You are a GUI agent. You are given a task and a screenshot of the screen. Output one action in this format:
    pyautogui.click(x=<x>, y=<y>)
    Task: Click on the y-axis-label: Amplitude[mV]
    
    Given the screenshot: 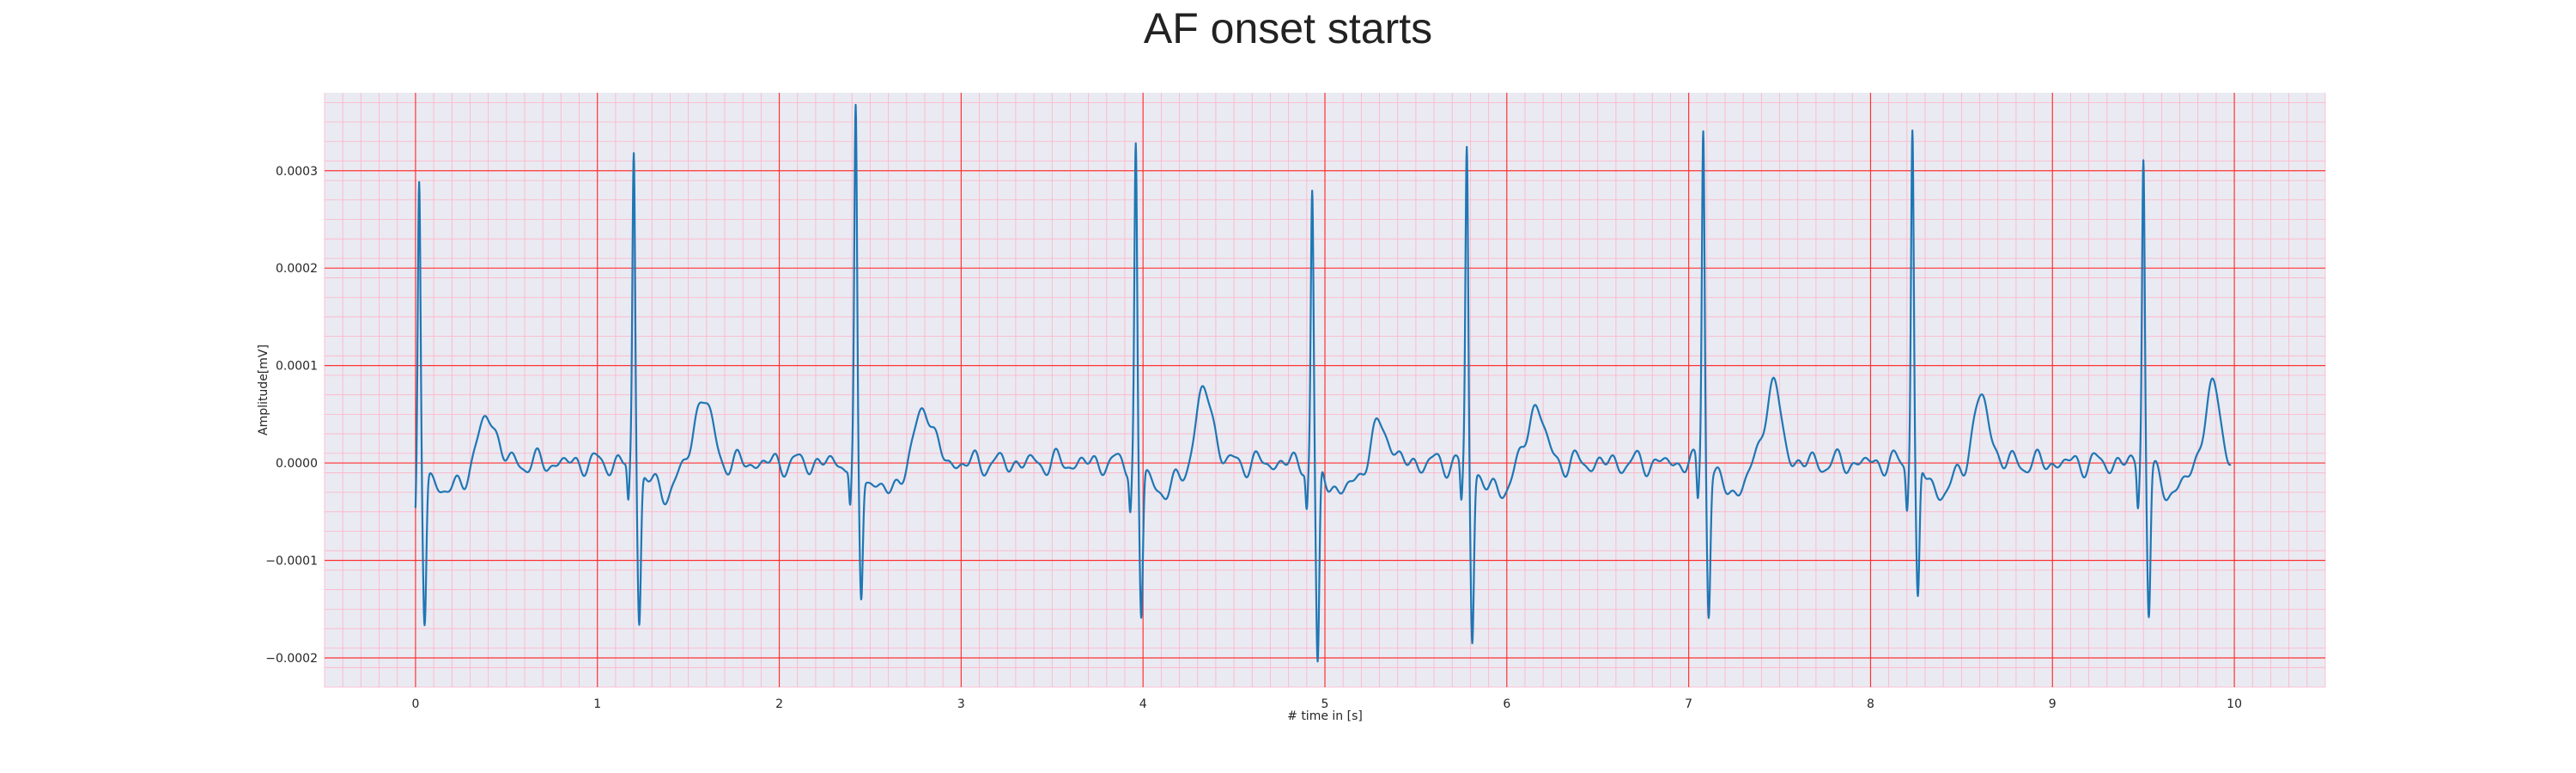 What is the action you would take?
    pyautogui.click(x=263, y=389)
    